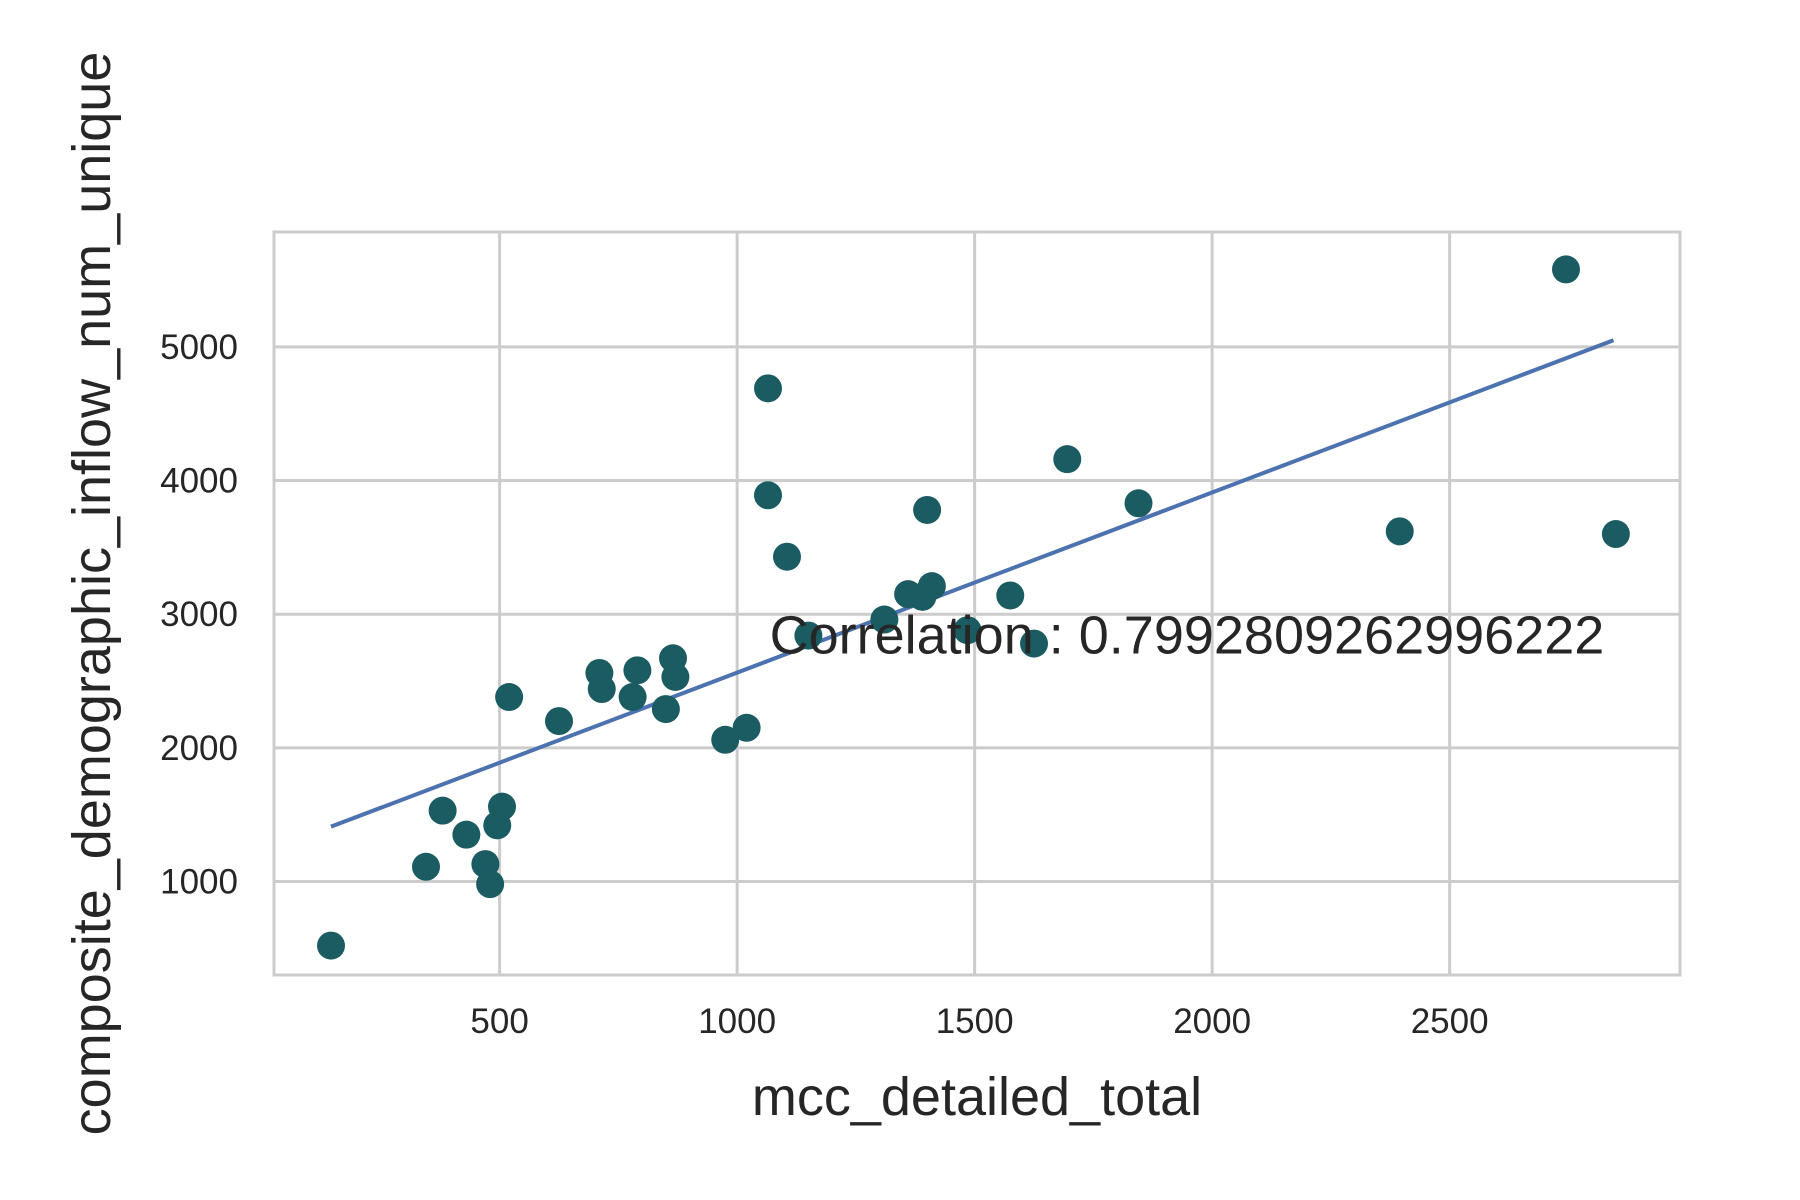 Image resolution: width=1800 pixels, height=1200 pixels. I want to click on y-tick-label: 4000, so click(199, 481).